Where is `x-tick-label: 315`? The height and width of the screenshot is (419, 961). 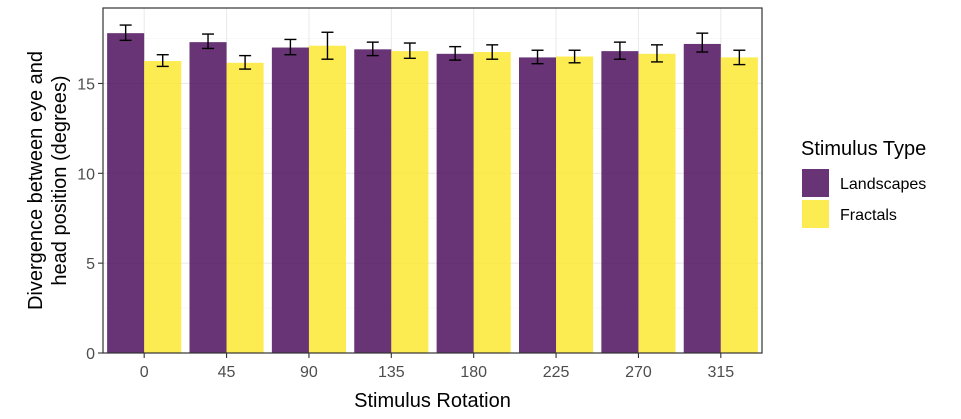 x-tick-label: 315 is located at coordinates (720, 372).